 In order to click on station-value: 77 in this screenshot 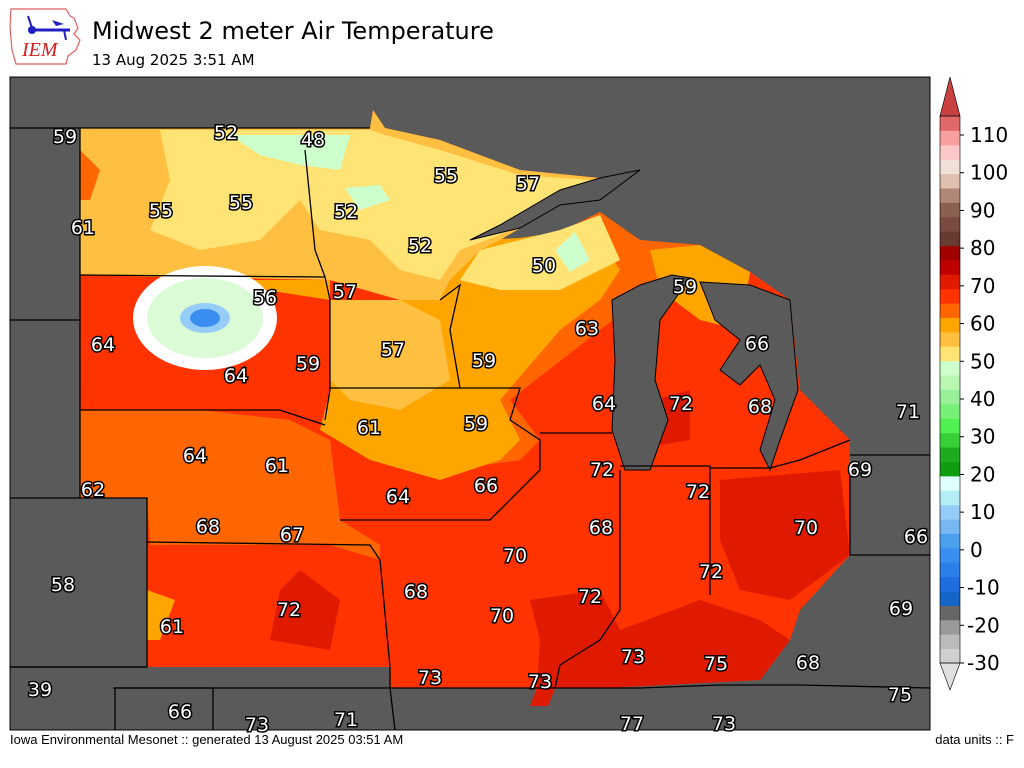, I will do `click(632, 724)`.